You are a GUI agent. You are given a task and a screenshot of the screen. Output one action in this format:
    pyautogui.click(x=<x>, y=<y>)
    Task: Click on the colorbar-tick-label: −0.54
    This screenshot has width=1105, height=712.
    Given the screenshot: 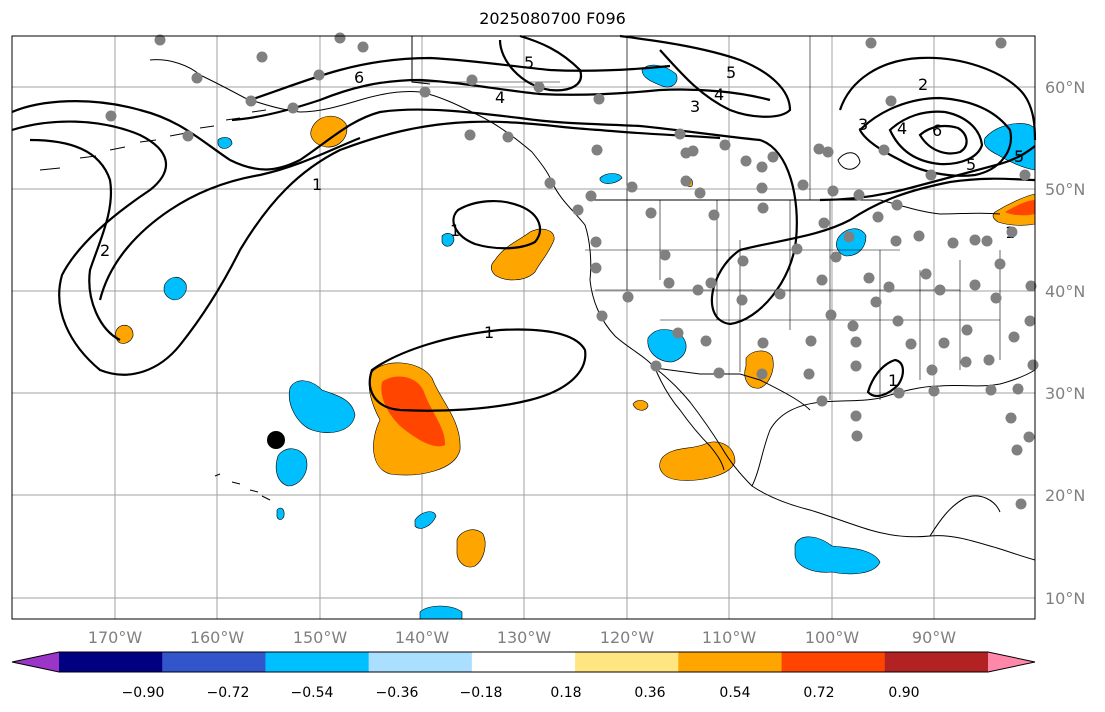 What is the action you would take?
    pyautogui.click(x=312, y=693)
    